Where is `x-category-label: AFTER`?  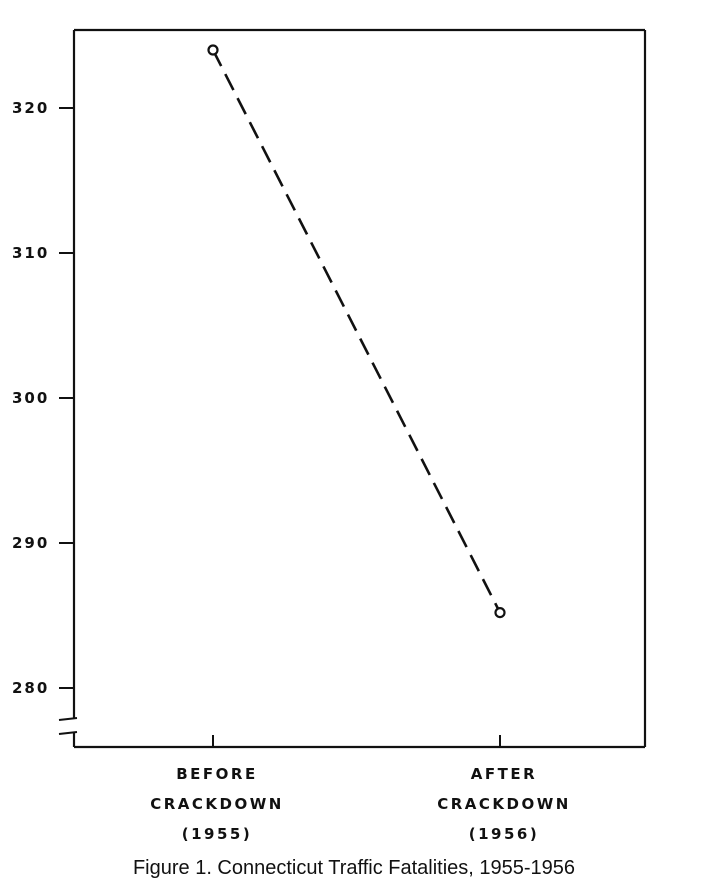 x-category-label: AFTER is located at coordinates (504, 774).